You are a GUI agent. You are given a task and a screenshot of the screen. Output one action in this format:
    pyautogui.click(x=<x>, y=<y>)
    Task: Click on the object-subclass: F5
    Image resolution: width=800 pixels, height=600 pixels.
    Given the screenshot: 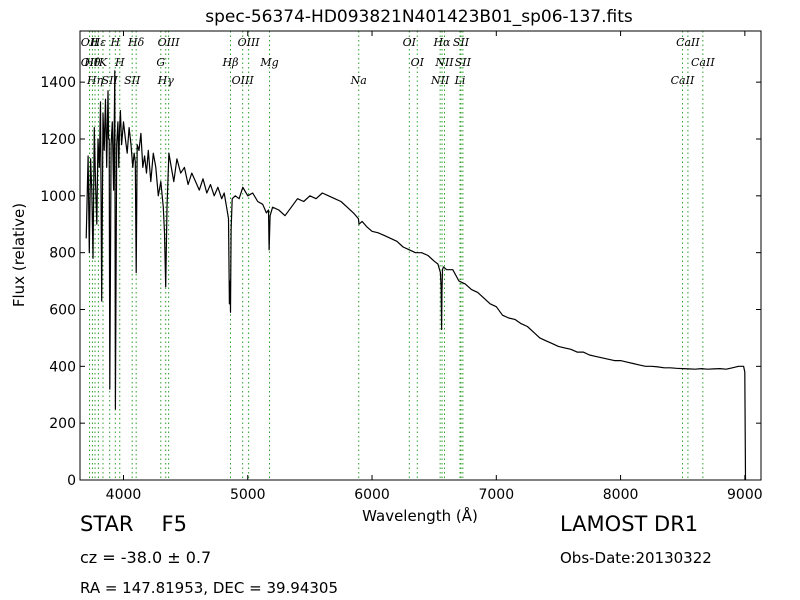 What is the action you would take?
    pyautogui.click(x=174, y=524)
    